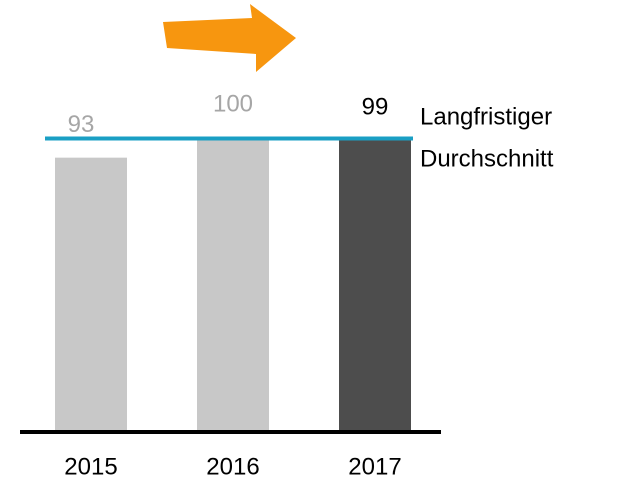 The width and height of the screenshot is (619, 485). Describe the element at coordinates (81, 124) in the screenshot. I see `value-label: 93` at that location.